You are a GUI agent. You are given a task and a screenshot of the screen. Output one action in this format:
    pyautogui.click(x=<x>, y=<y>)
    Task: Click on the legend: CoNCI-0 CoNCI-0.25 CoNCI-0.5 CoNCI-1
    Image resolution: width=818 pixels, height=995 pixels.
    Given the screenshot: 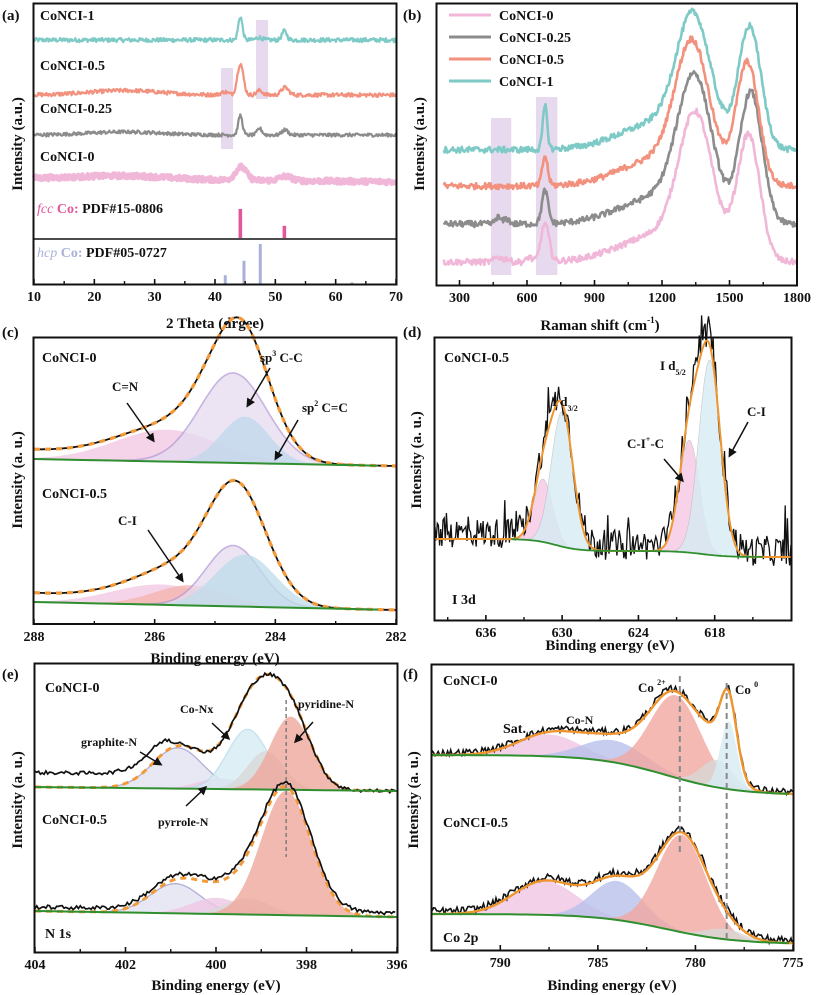 What is the action you would take?
    pyautogui.click(x=510, y=49)
    